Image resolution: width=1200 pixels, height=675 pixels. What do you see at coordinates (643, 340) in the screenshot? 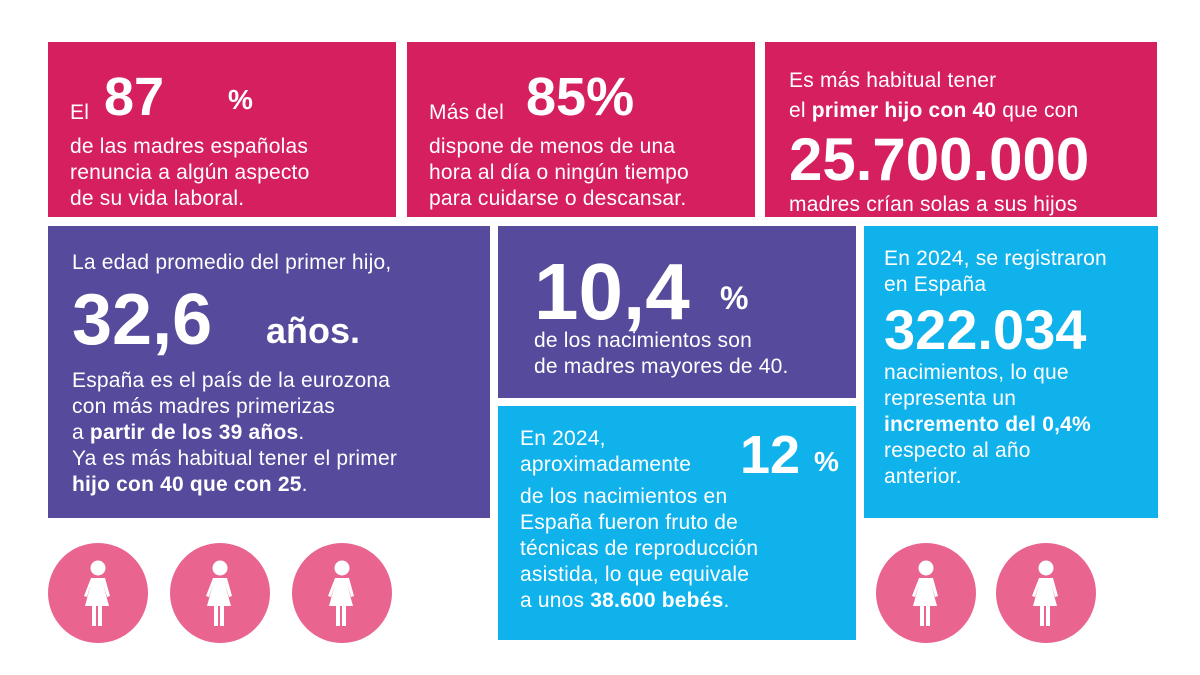
I see `card5-line: de los nacimientos son` at bounding box center [643, 340].